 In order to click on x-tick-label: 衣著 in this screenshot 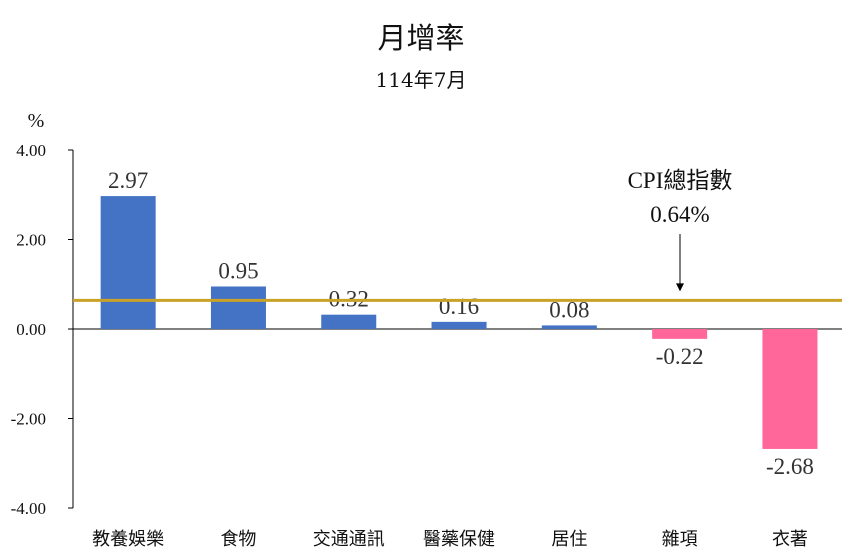, I will do `click(790, 539)`.